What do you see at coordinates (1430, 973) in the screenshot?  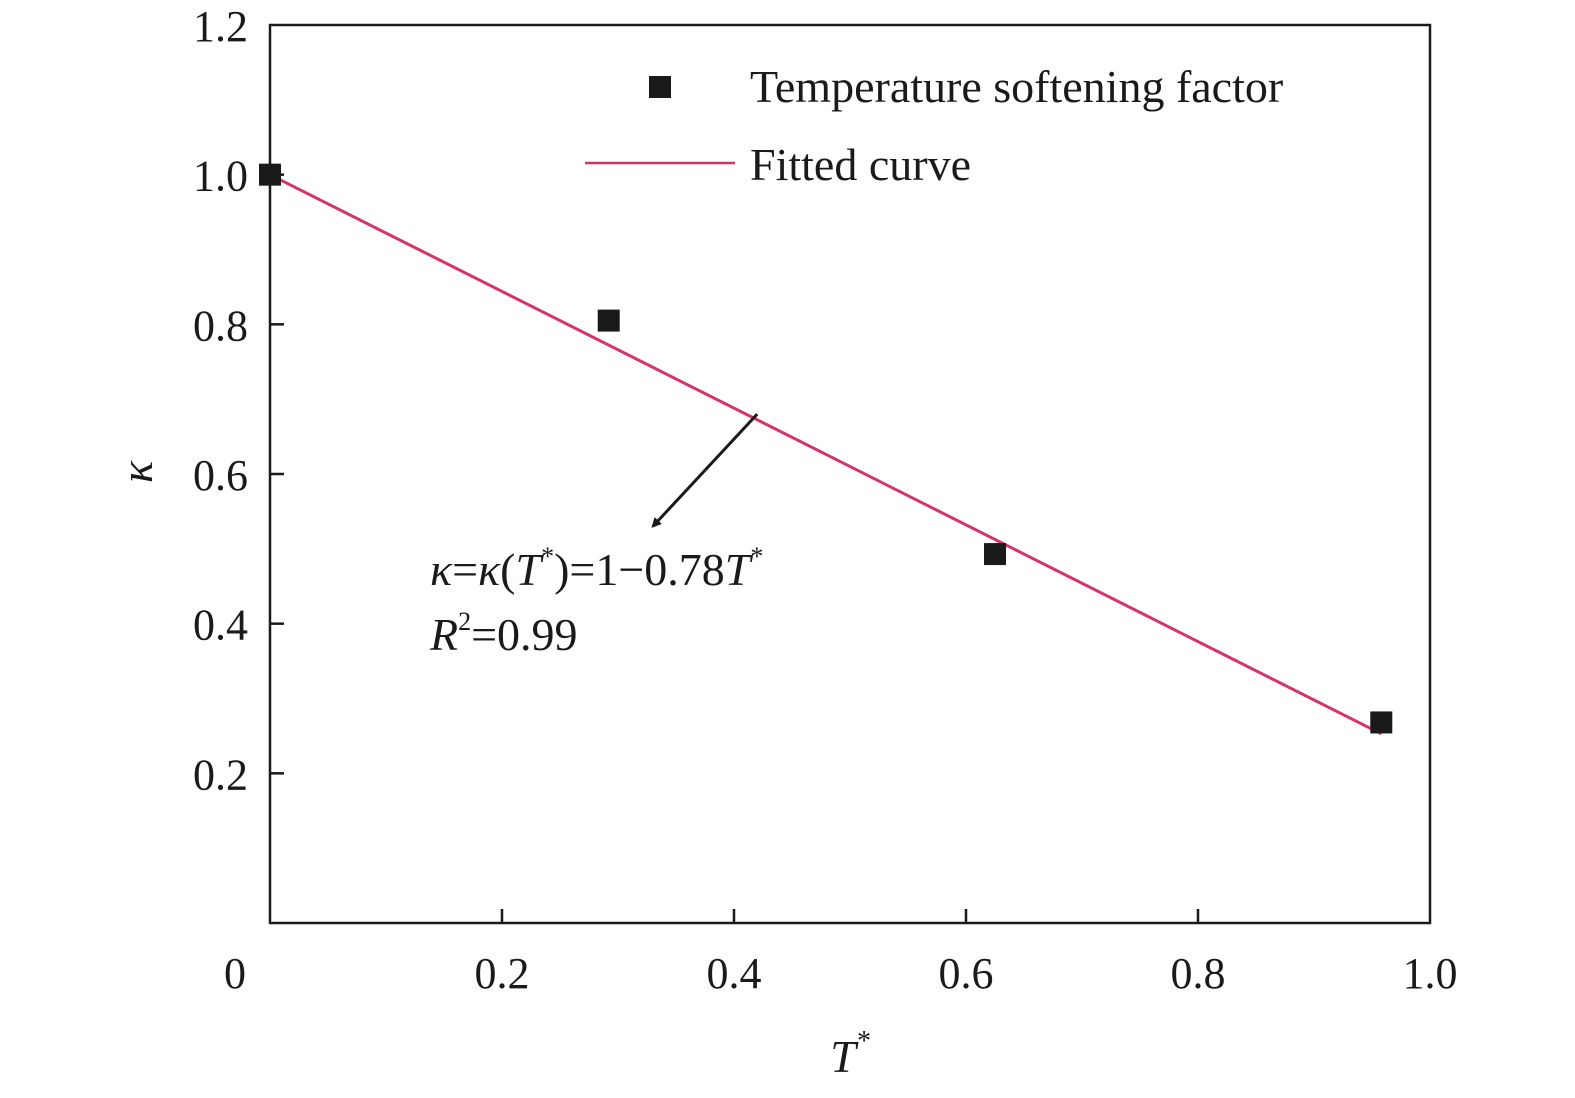 I see `x-tick-label-5: 1.0` at bounding box center [1430, 973].